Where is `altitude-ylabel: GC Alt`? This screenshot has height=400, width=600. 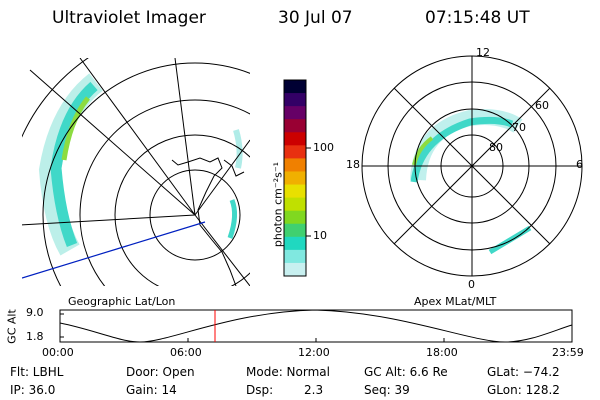
altitude-ylabel: GC Alt is located at coordinates (12, 326).